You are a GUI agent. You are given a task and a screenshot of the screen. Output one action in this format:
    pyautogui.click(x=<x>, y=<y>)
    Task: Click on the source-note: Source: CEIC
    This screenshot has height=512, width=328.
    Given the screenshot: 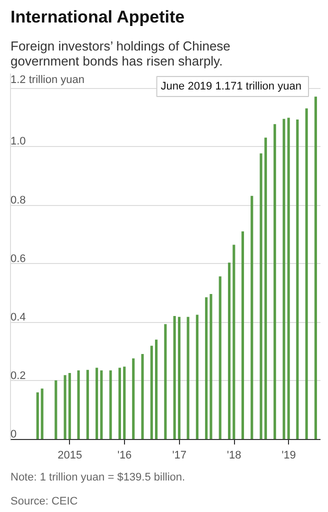 What is the action you would take?
    pyautogui.click(x=44, y=502)
    